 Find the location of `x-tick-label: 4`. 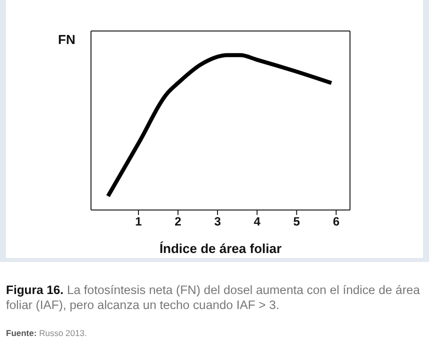

x-tick-label: 4 is located at coordinates (257, 221).